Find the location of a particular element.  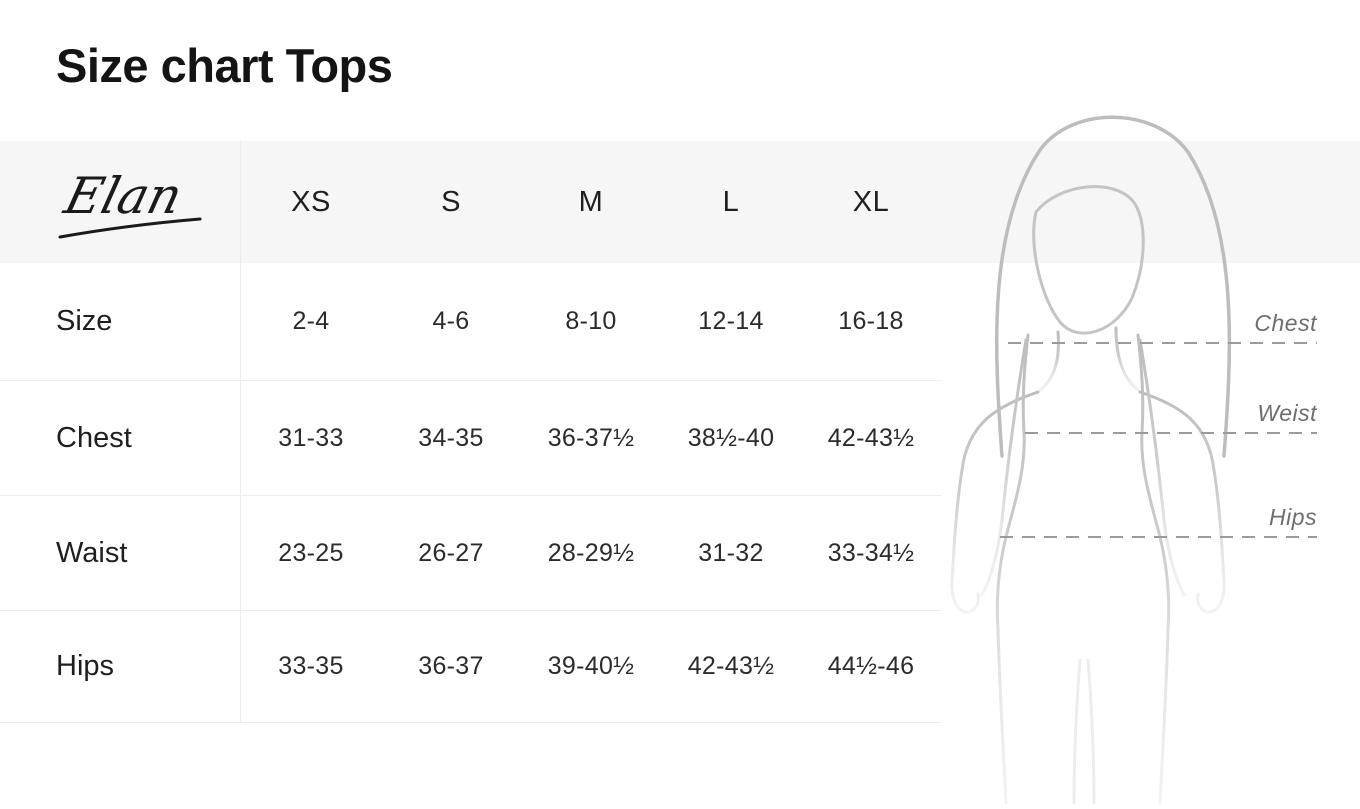

chest-l-value: 38½-40 is located at coordinates (731, 437).